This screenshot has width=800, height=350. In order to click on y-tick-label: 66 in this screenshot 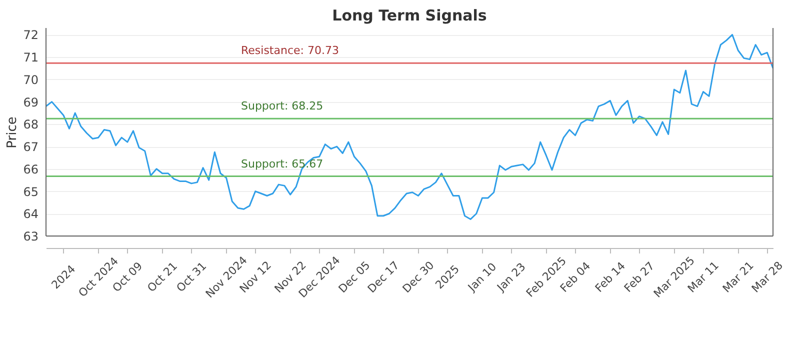, I will do `click(30, 169)`.